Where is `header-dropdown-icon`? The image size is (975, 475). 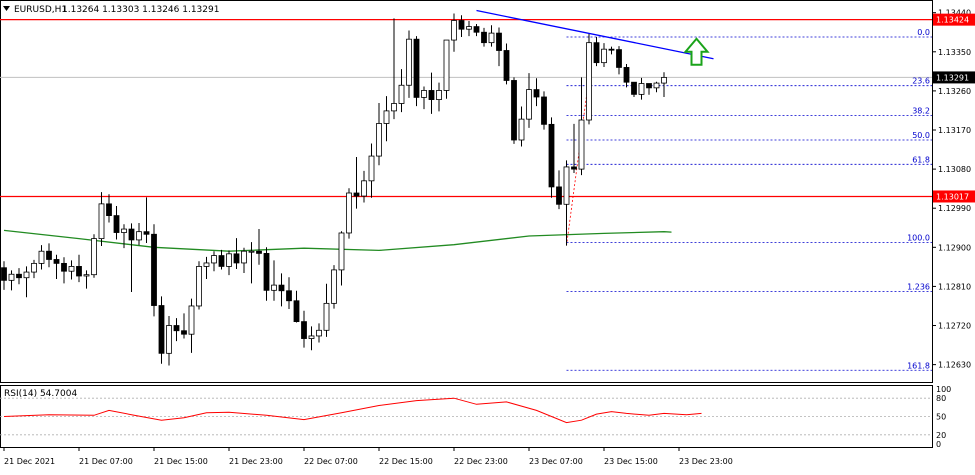 header-dropdown-icon is located at coordinates (6, 8).